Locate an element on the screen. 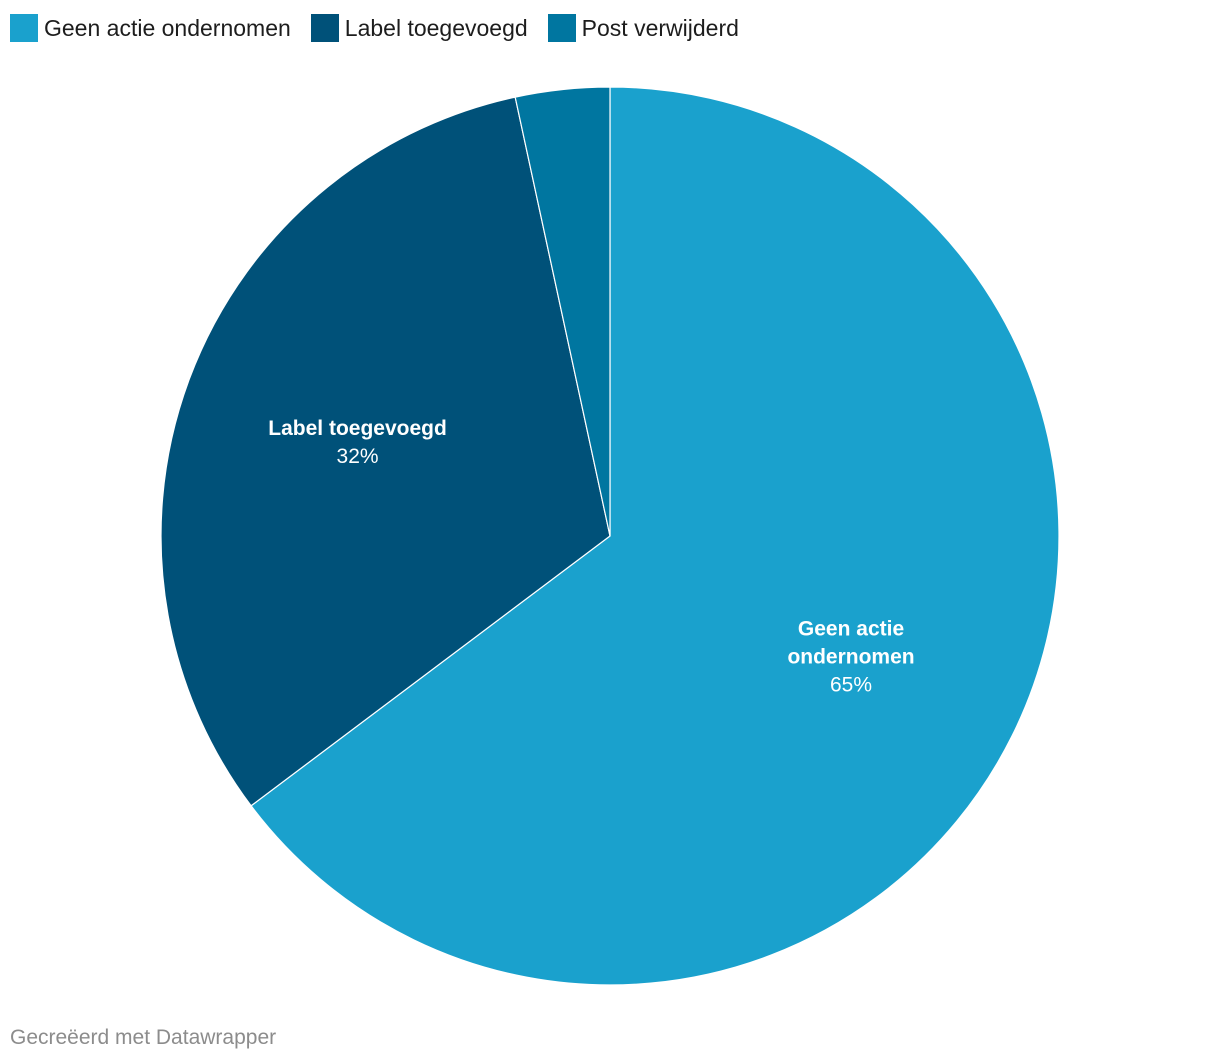 This screenshot has width=1220, height=1062. slice-name-line: Label toegevoegd is located at coordinates (357, 428).